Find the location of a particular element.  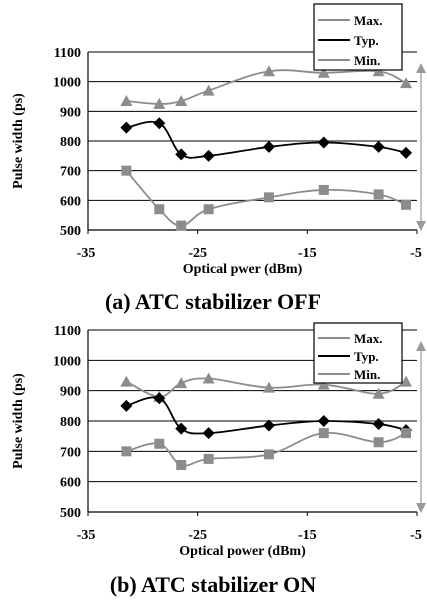

series-line-min is located at coordinates (266, 449).